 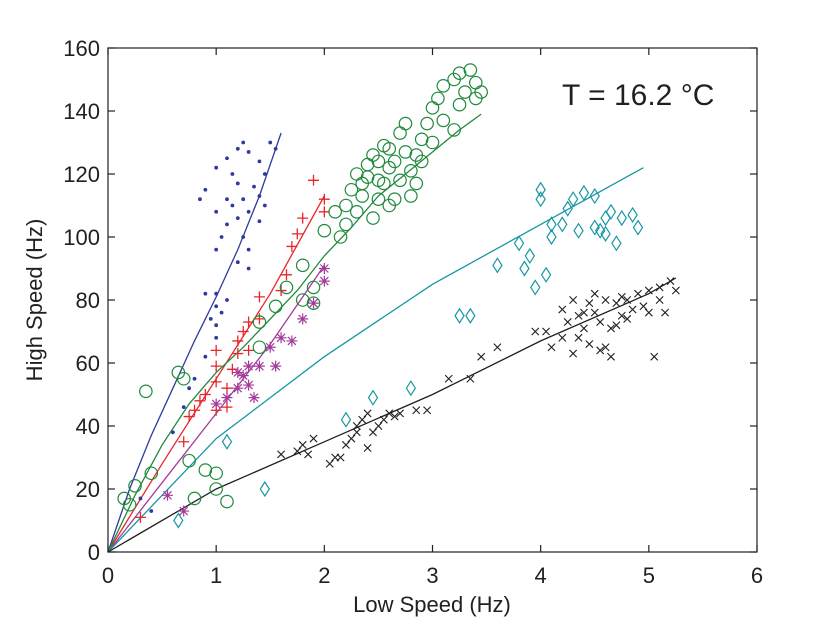 What do you see at coordinates (88, 363) in the screenshot?
I see `y-tick-label: 60` at bounding box center [88, 363].